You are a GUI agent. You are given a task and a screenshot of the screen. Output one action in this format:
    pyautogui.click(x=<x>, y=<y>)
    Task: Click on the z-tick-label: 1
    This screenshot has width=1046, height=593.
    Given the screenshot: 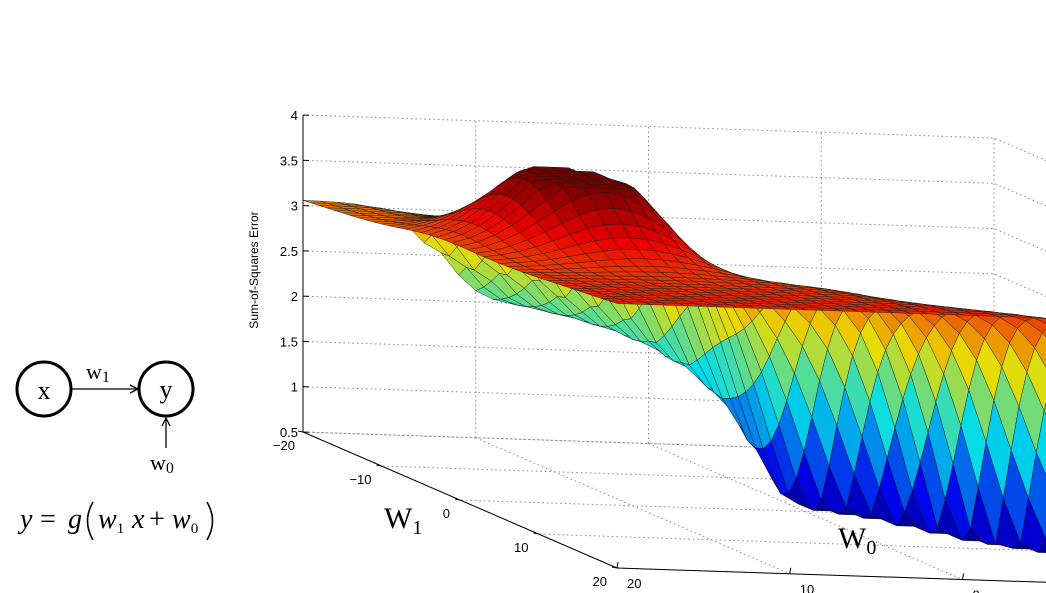 What is the action you would take?
    pyautogui.click(x=294, y=387)
    